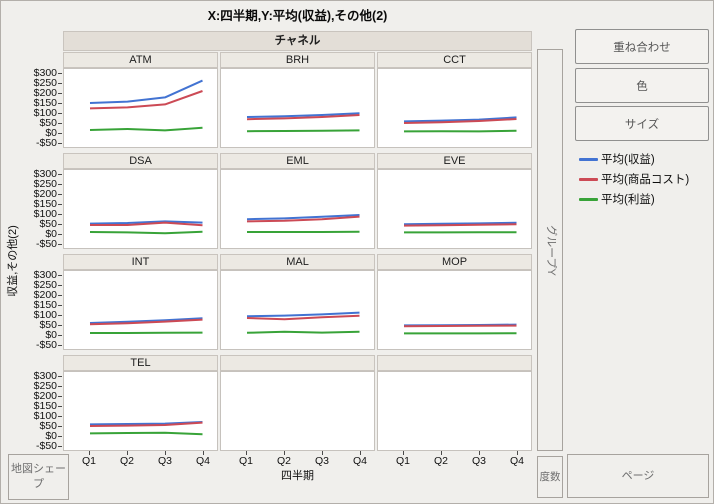 The image size is (714, 504). I want to click on panel-canvas-int, so click(146, 325).